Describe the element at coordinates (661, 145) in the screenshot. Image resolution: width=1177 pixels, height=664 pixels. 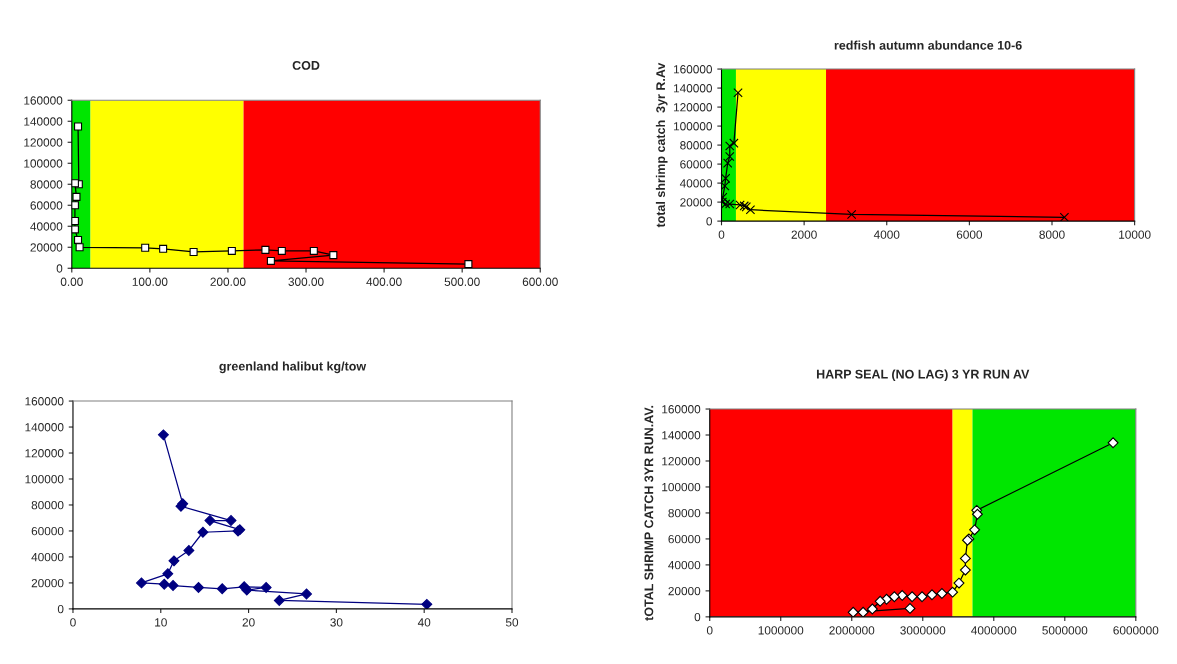
I see `y-axis-title: total shrimp catch 3yr R.Av` at that location.